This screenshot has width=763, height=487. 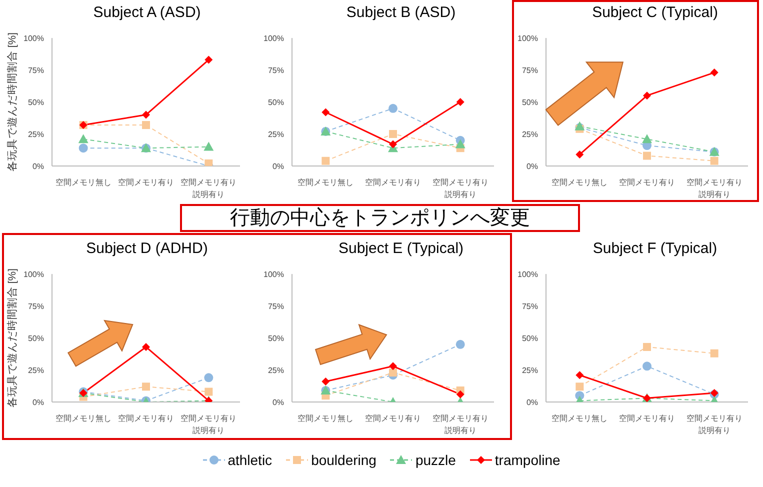 What do you see at coordinates (147, 13) in the screenshot?
I see `chart-title: Subject A (ASD)` at bounding box center [147, 13].